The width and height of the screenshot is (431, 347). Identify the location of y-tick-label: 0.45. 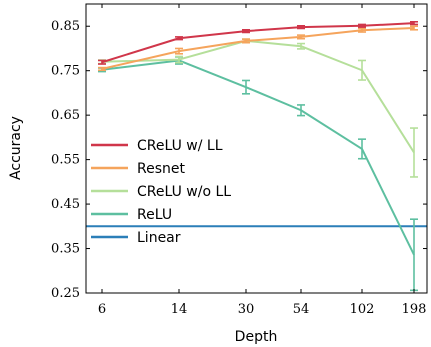
(65, 204).